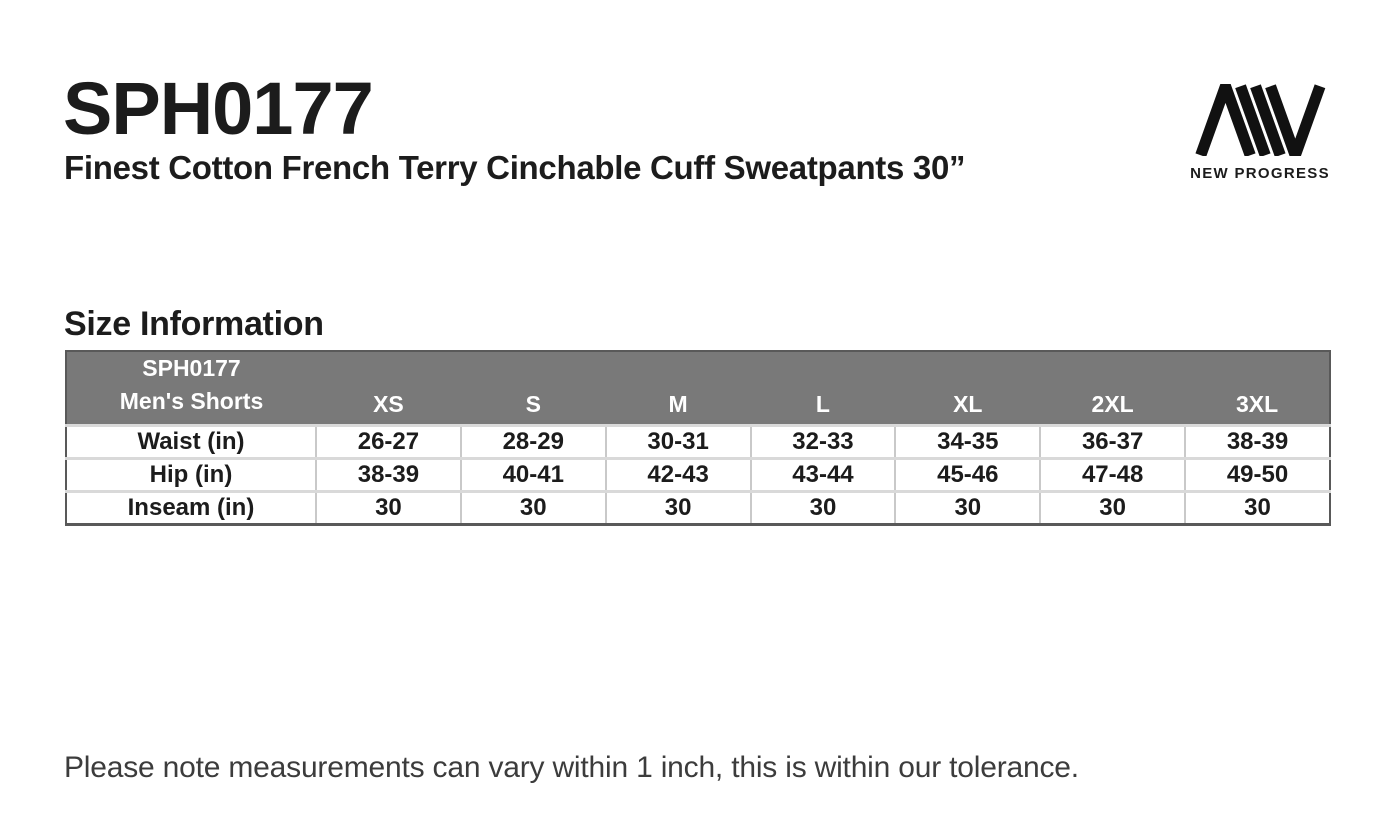  I want to click on waist-value: 32-33, so click(822, 442).